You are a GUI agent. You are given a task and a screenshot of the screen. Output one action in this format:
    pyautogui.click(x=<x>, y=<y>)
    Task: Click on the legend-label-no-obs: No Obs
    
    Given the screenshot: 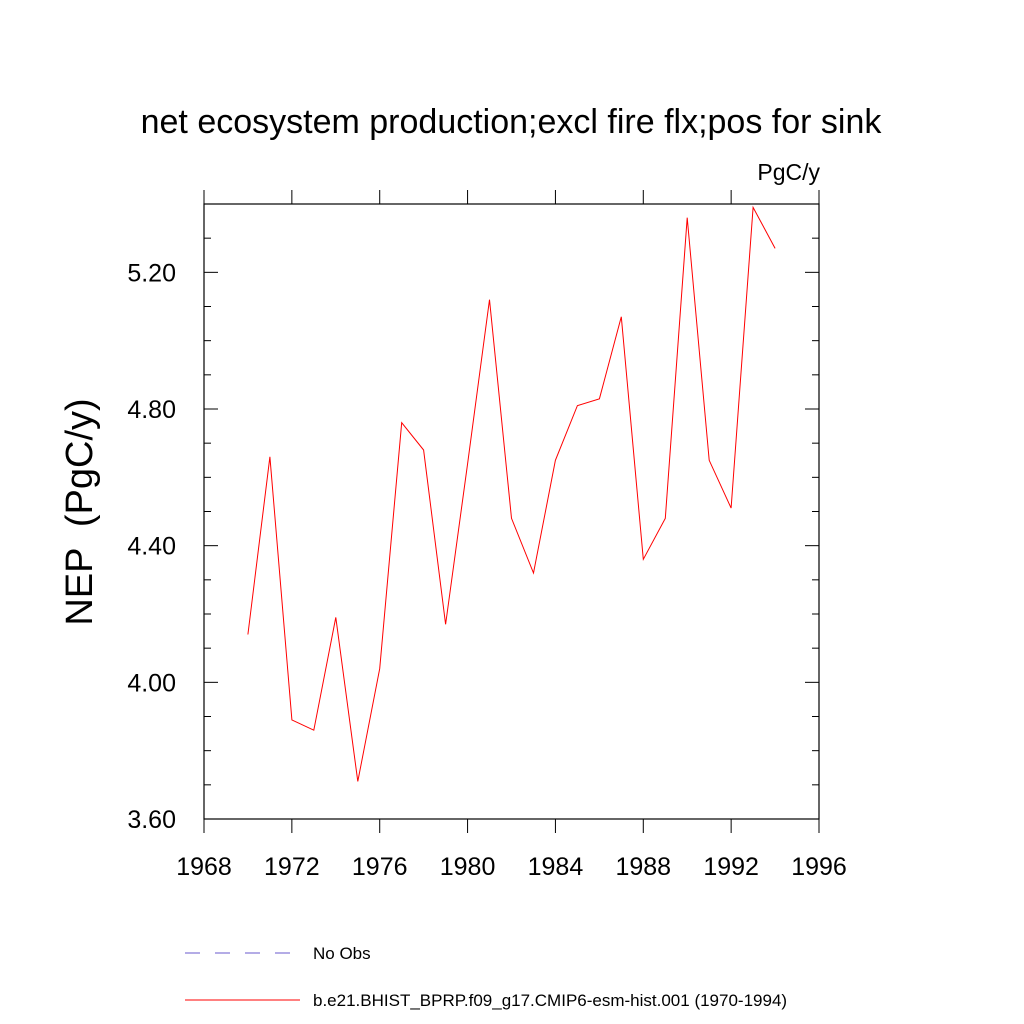 What is the action you would take?
    pyautogui.click(x=342, y=953)
    